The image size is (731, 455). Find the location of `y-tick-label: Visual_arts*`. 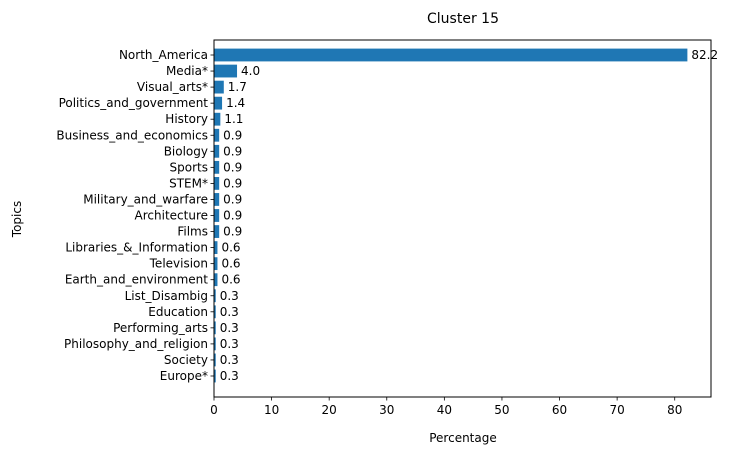

y-tick-label: Visual_arts* is located at coordinates (172, 87).